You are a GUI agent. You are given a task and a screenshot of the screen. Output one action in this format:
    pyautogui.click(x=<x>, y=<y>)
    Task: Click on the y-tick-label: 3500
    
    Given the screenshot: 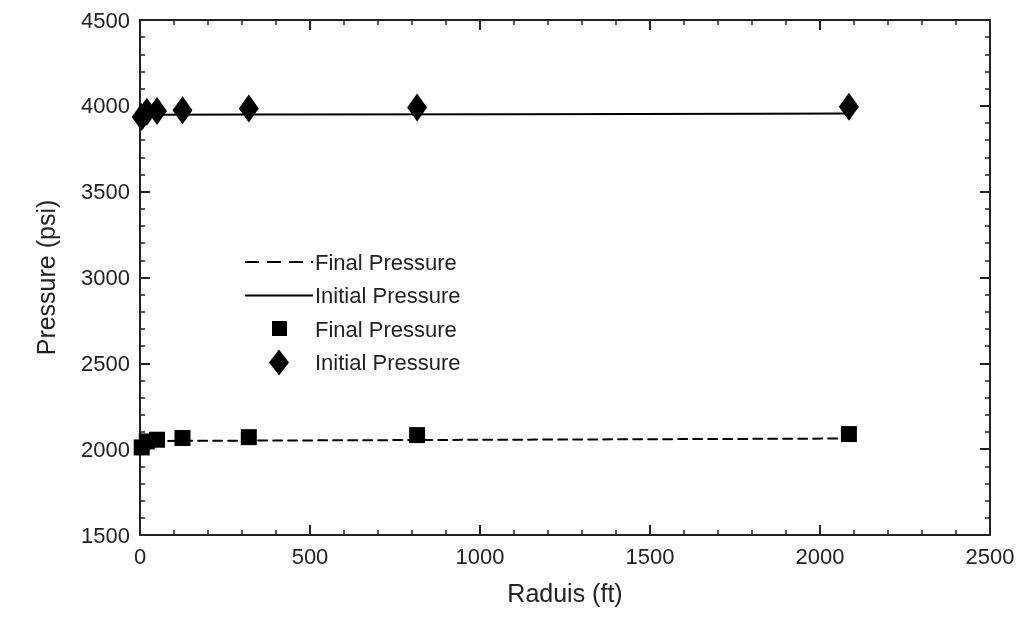 What is the action you would take?
    pyautogui.click(x=105, y=192)
    